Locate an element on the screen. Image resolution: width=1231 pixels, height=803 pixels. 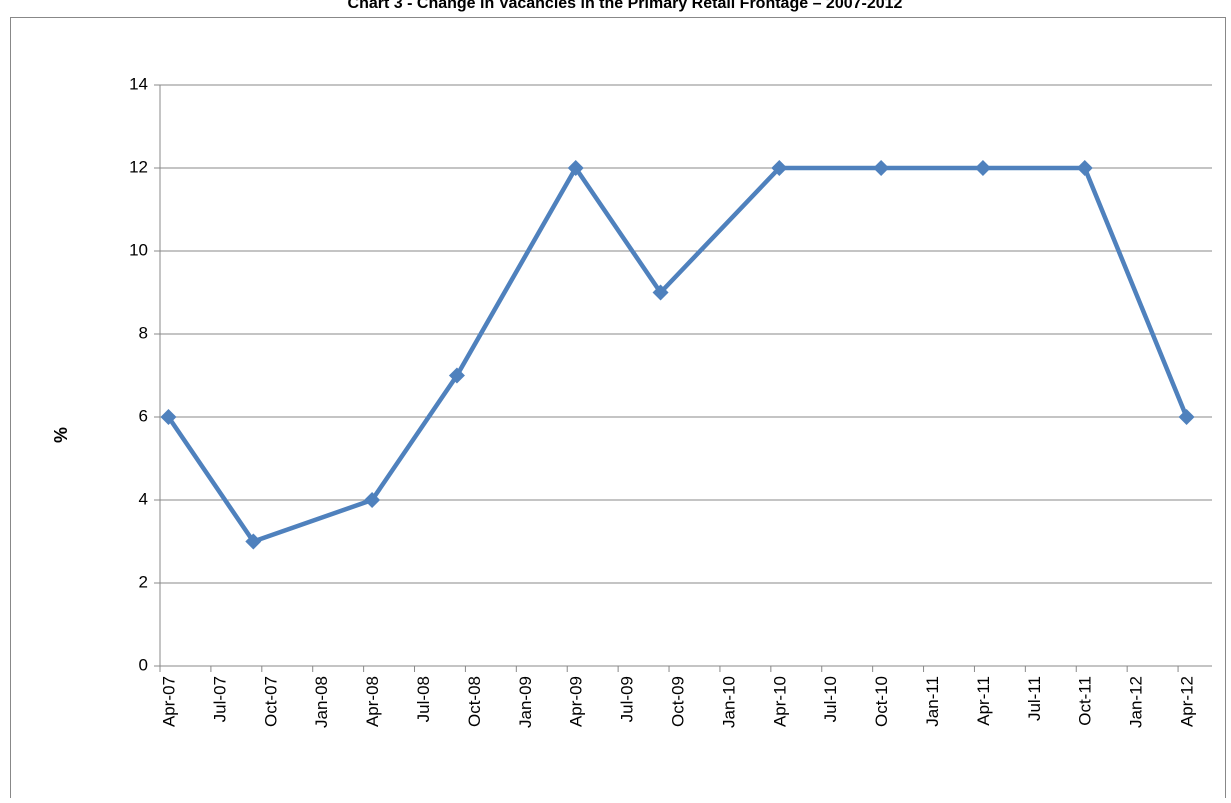
x-tick-label: Oct-09 is located at coordinates (678, 701).